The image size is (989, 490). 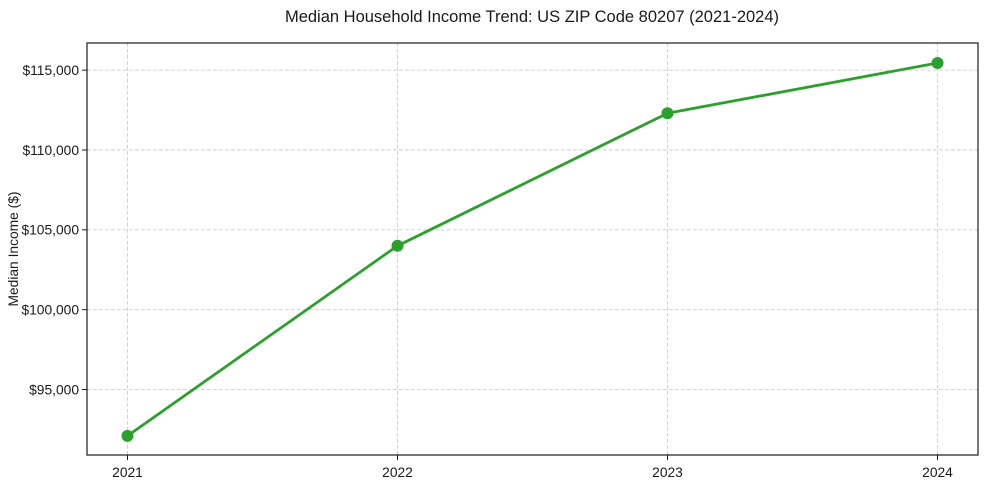 I want to click on x-tick-label: 2023, so click(x=667, y=472).